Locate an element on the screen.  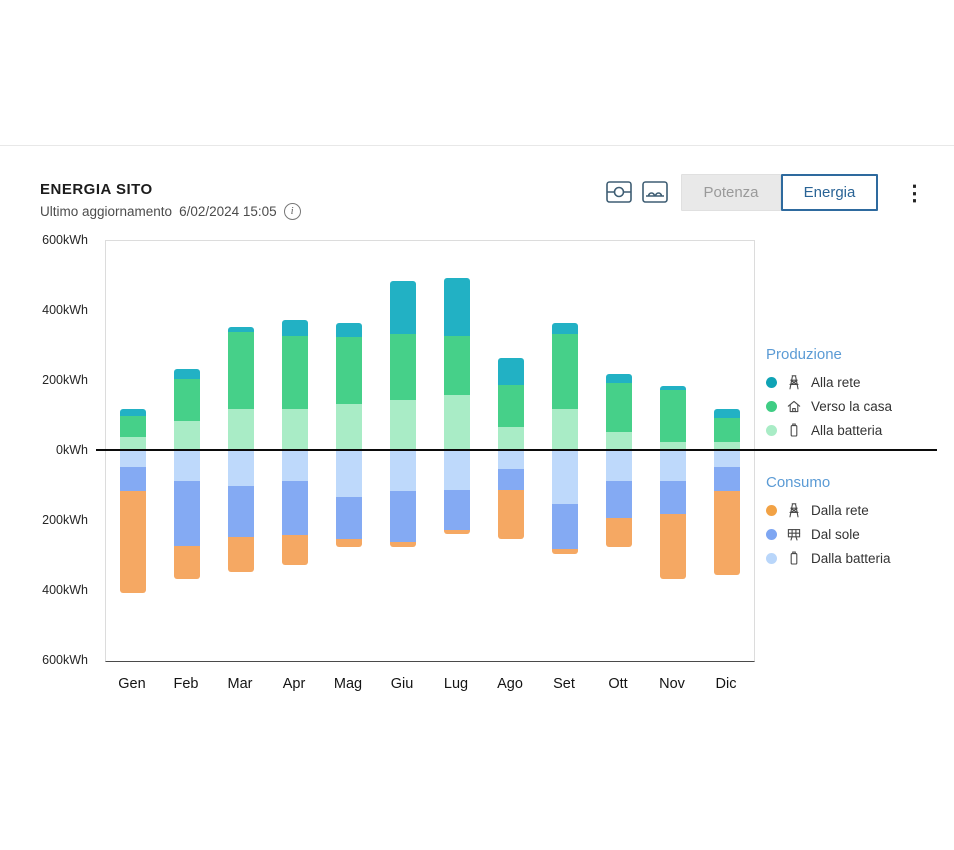
solar-panel-icon is located at coordinates (794, 534).